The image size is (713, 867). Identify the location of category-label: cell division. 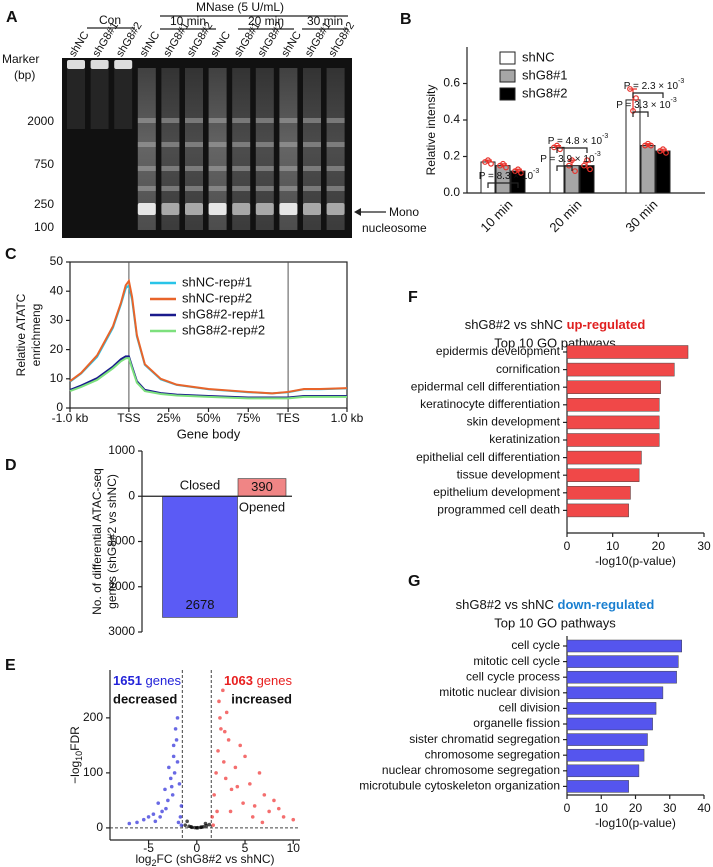
(529, 708).